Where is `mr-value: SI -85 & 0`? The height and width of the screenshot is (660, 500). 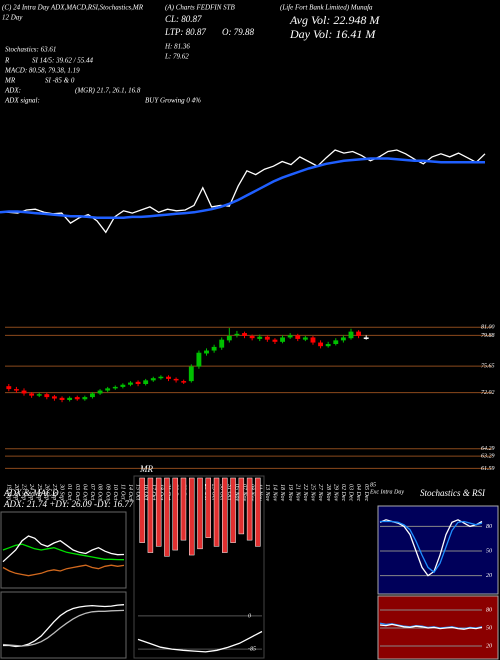
mr-value: SI -85 & 0 is located at coordinates (60, 81).